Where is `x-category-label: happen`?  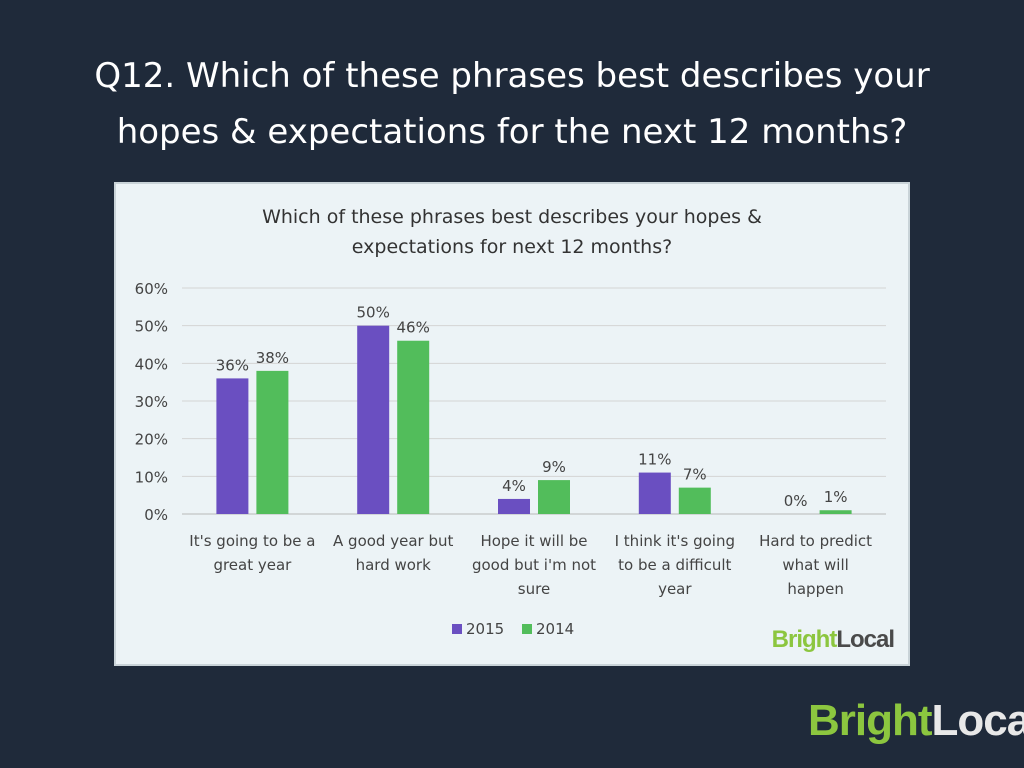 x-category-label: happen is located at coordinates (815, 589).